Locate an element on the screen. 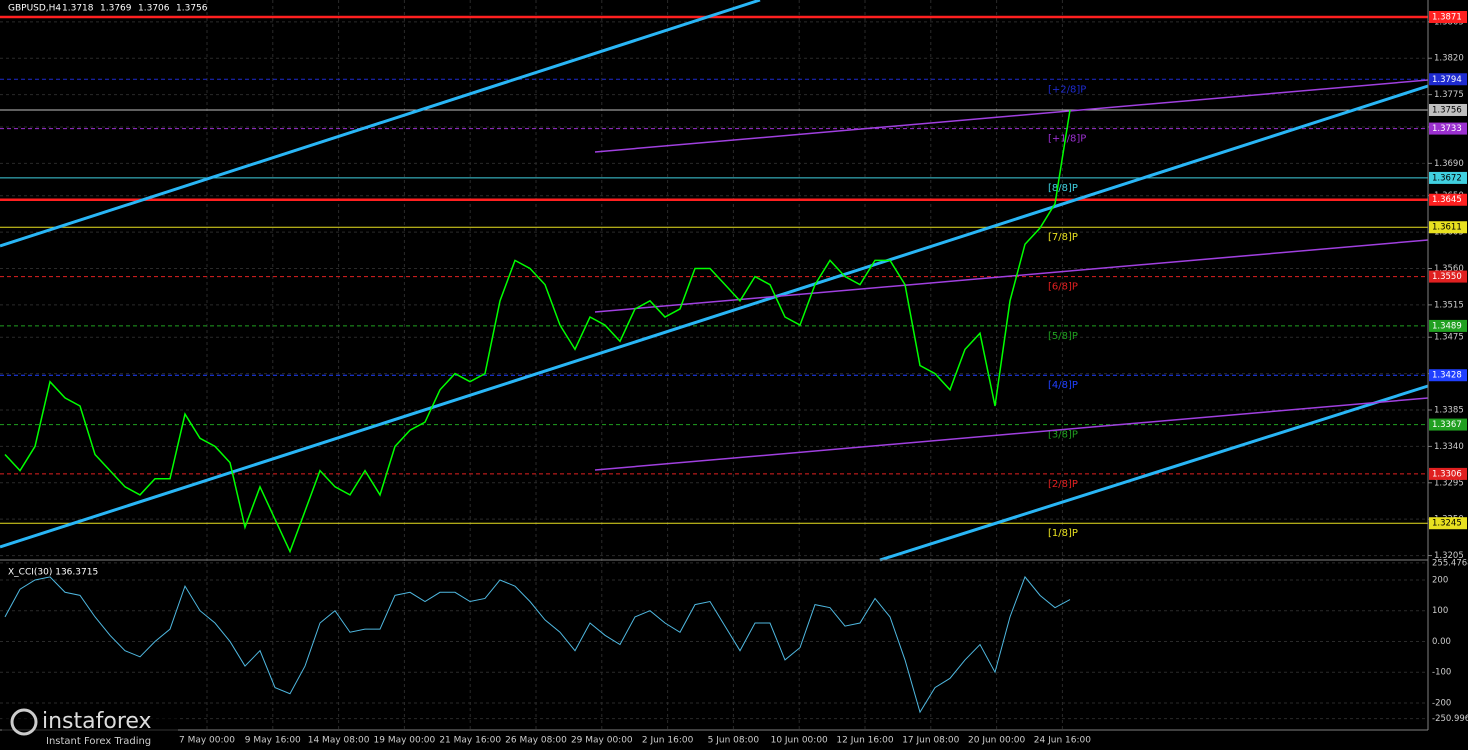  indicator-tick-label: -250.996 is located at coordinates (1450, 719).